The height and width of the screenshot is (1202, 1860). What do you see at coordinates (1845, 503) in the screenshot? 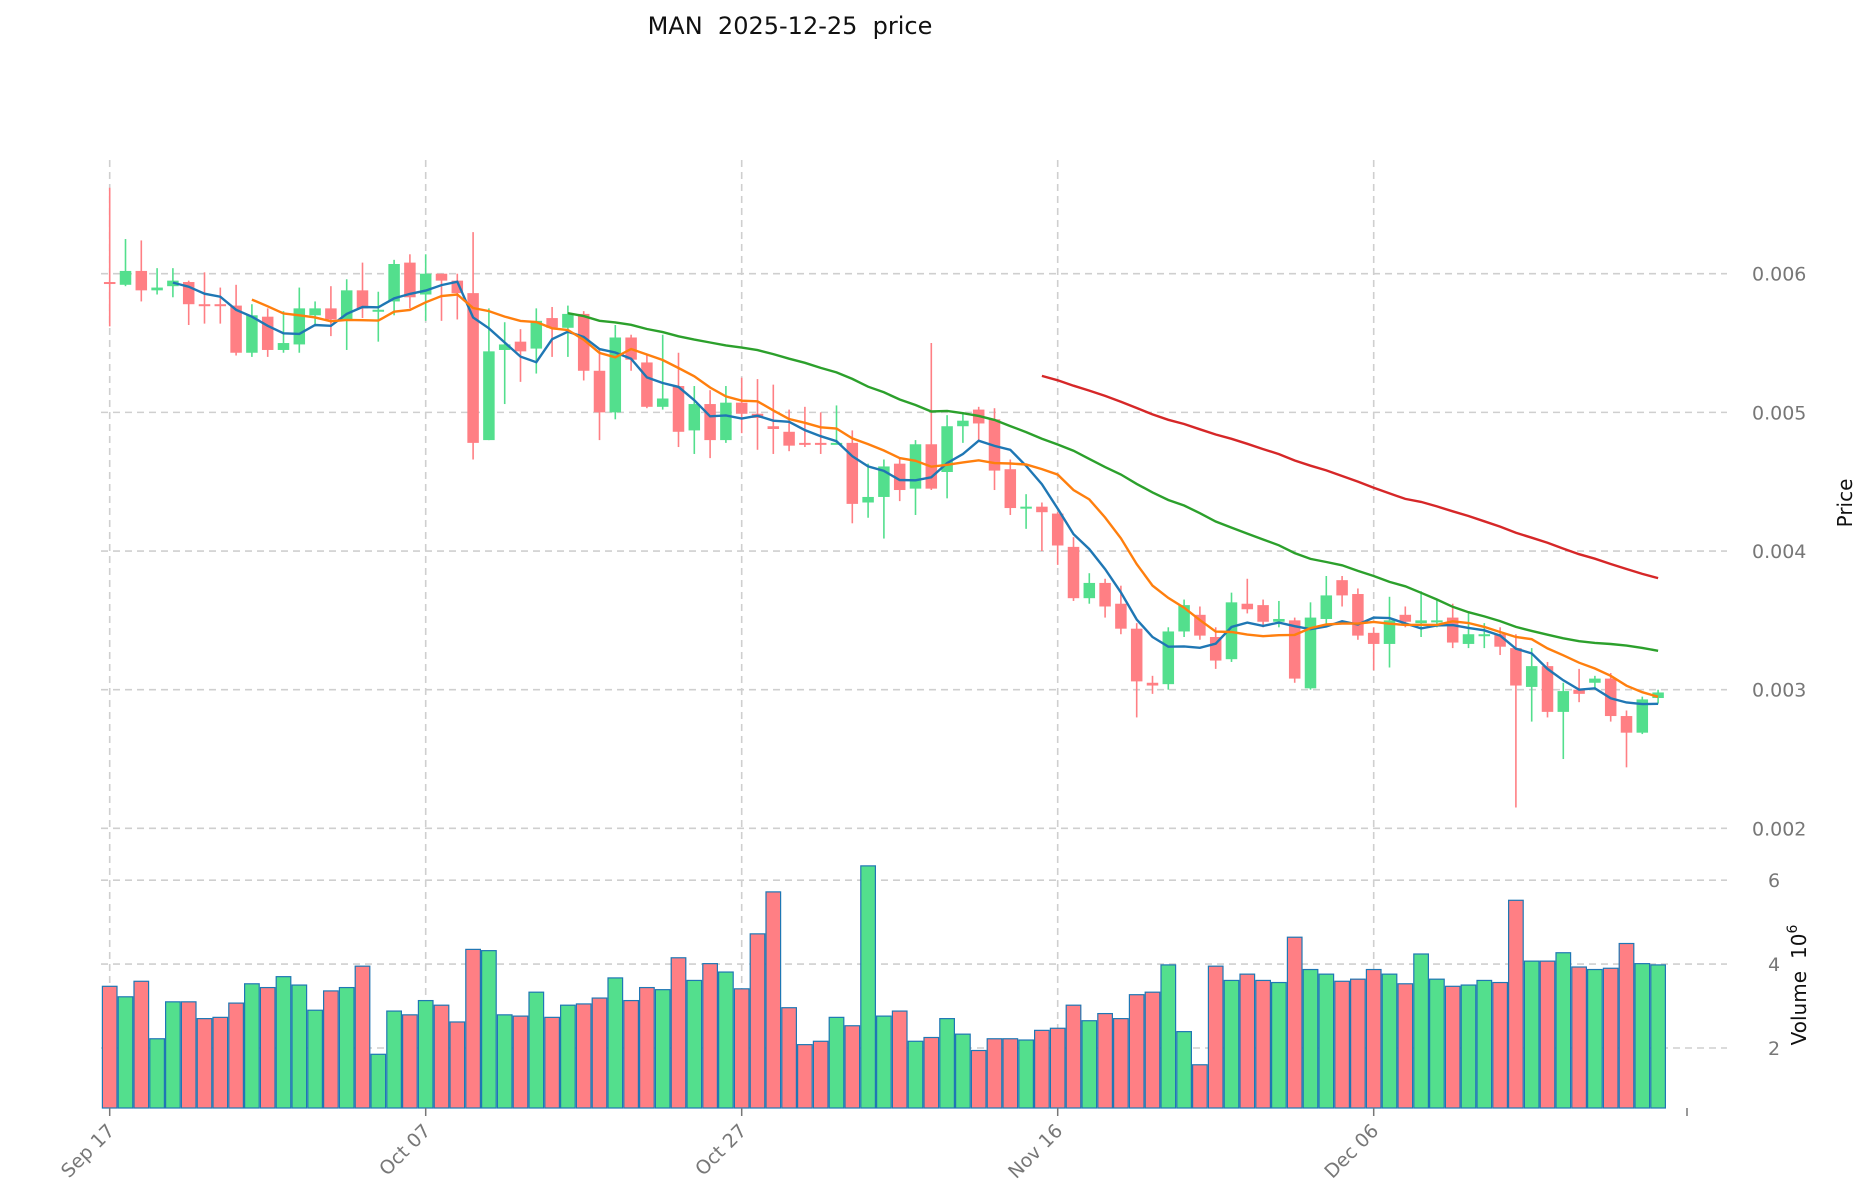
I see `price-axis-label: Price` at bounding box center [1845, 503].